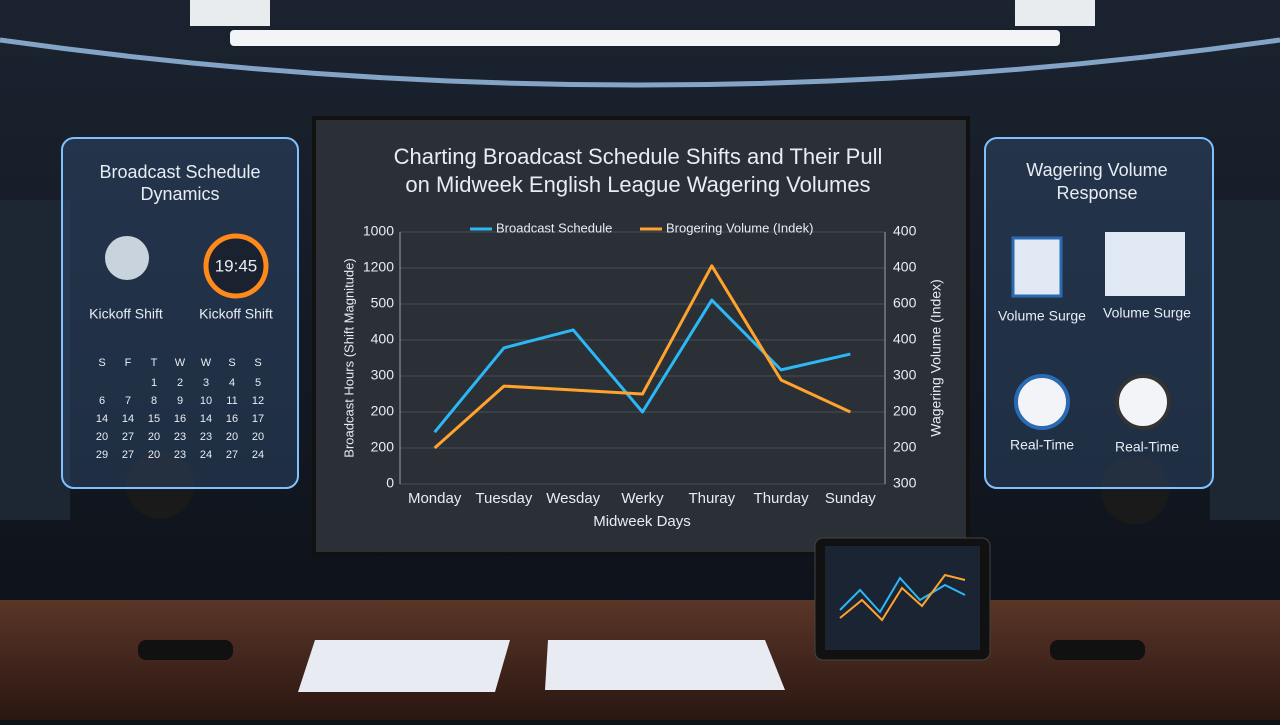  Describe the element at coordinates (180, 401) in the screenshot. I see `calendar-day: 9` at that location.